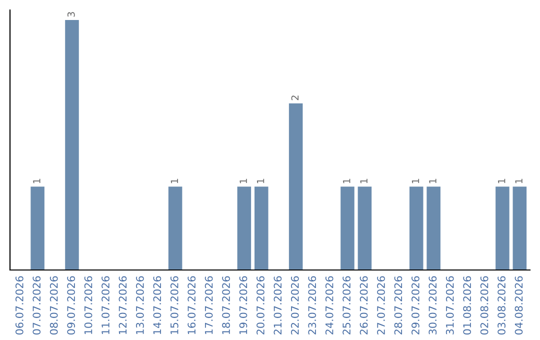 This screenshot has width=540, height=340. I want to click on x-tick-label: 07.07.2026, so click(36, 305).